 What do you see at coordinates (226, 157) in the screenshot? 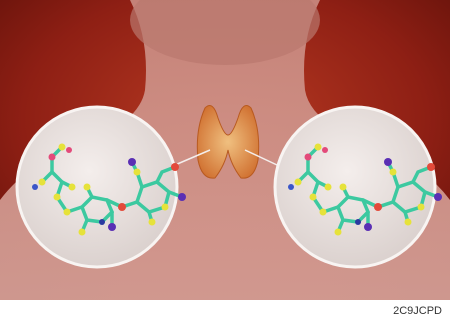
I see `pointer-lines` at bounding box center [226, 157].